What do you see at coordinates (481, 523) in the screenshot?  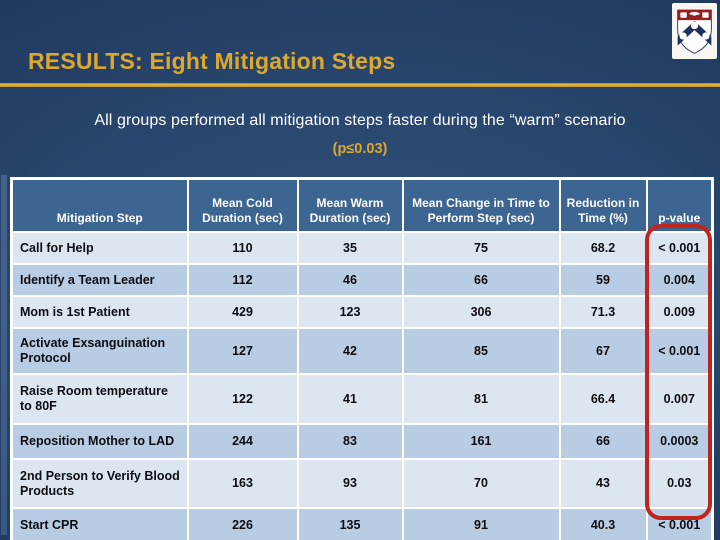 I see `value-cell: 91` at bounding box center [481, 523].